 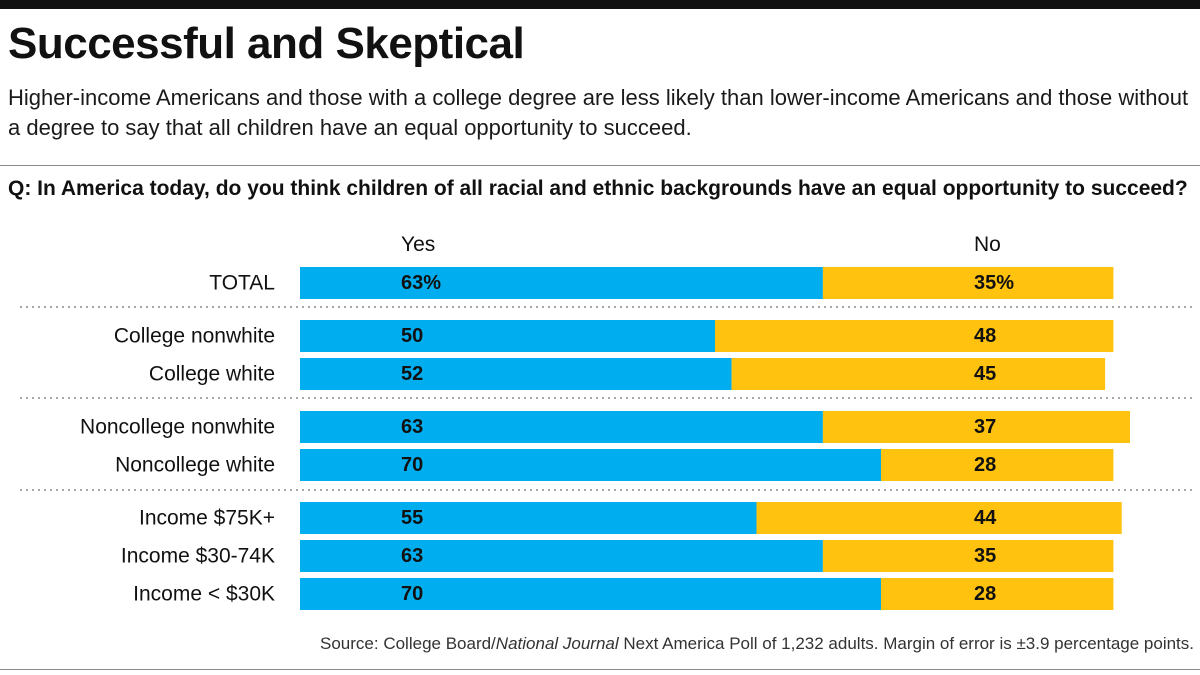 I want to click on yes-bar-total, so click(x=561, y=283).